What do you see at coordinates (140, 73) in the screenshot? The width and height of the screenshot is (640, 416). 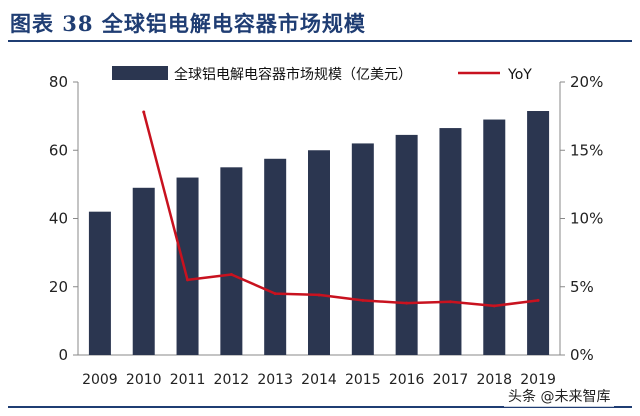 I see `legend-bar-swatch` at bounding box center [140, 73].